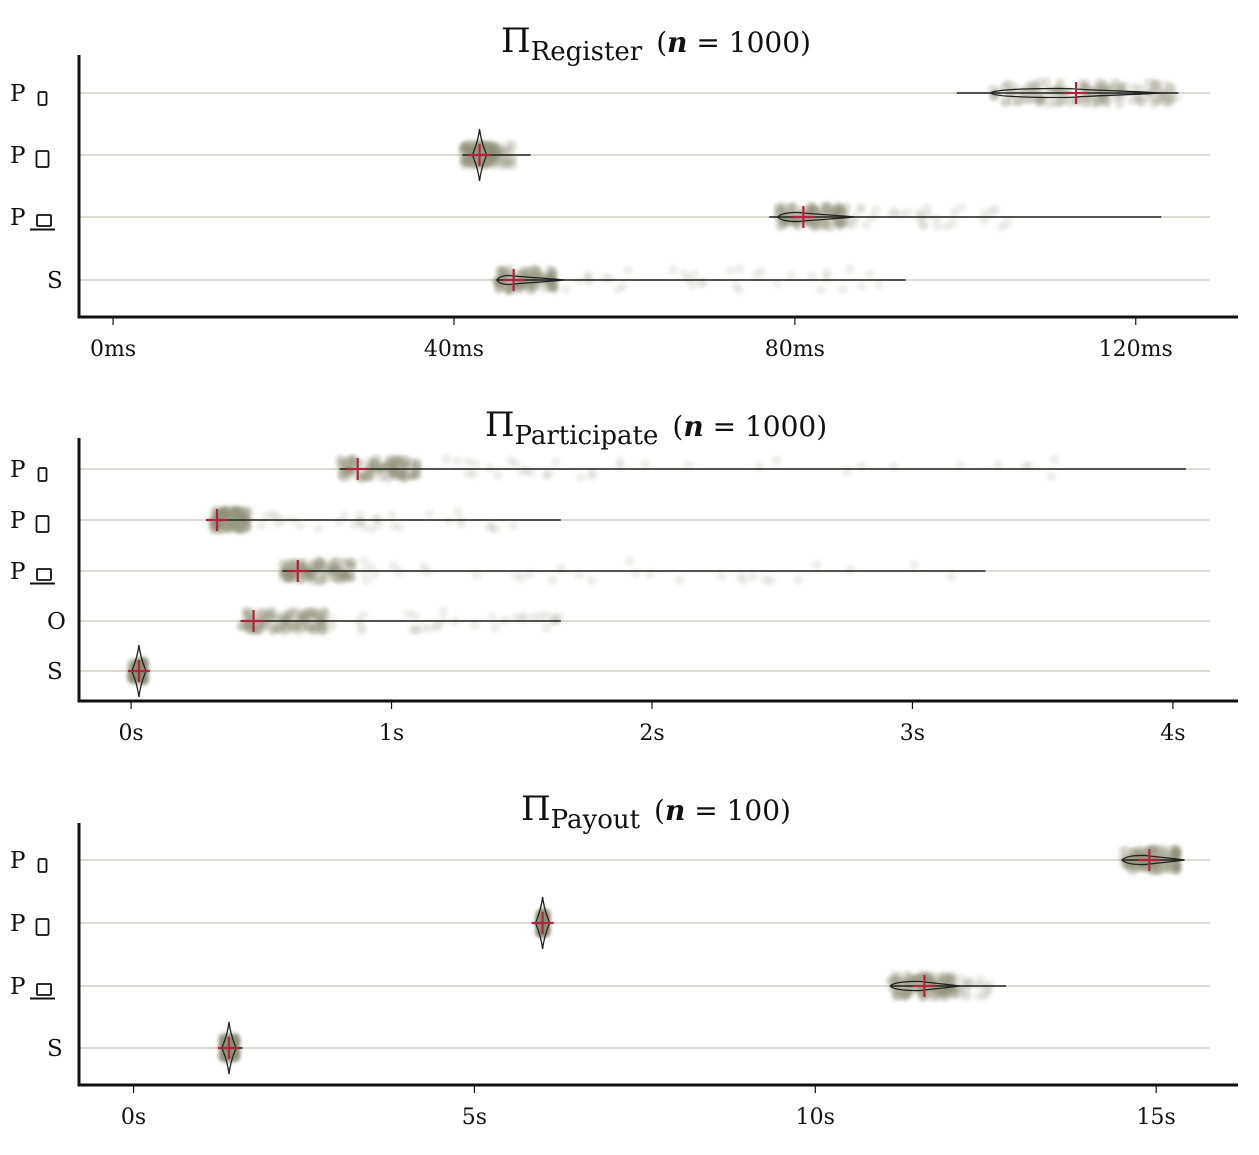 This screenshot has width=1259, height=1155. I want to click on row-label: O, so click(56, 622).